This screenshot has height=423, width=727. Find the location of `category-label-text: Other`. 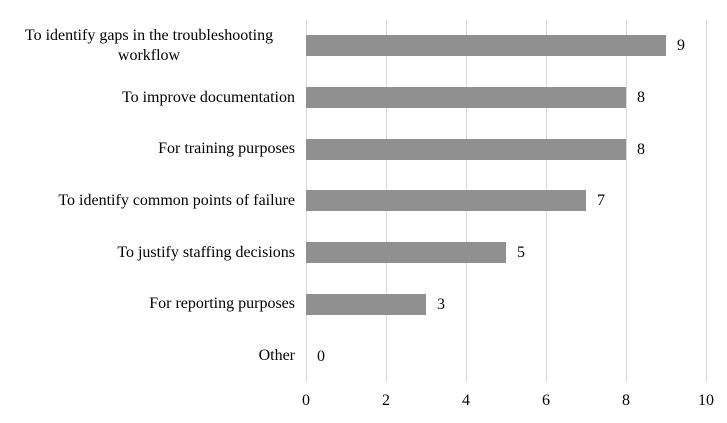

category-label-text: Other is located at coordinates (276, 356).